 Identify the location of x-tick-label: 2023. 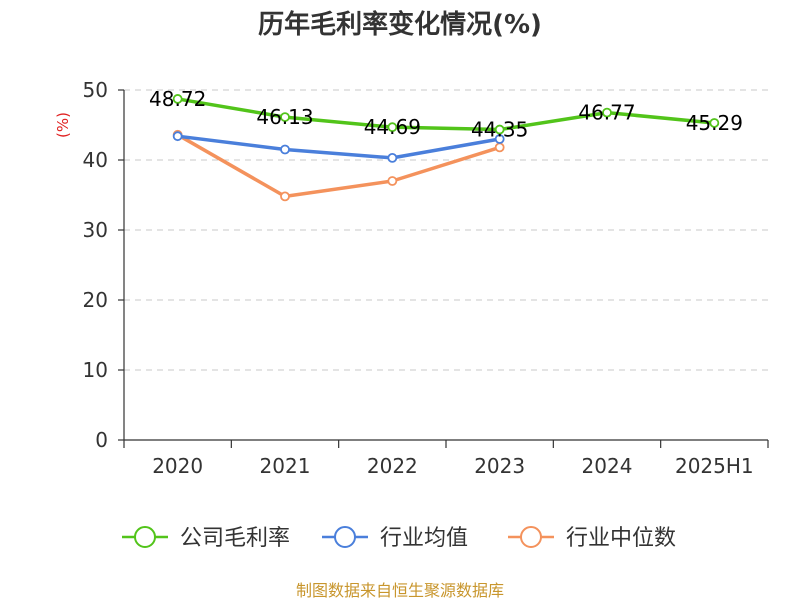
(499, 466).